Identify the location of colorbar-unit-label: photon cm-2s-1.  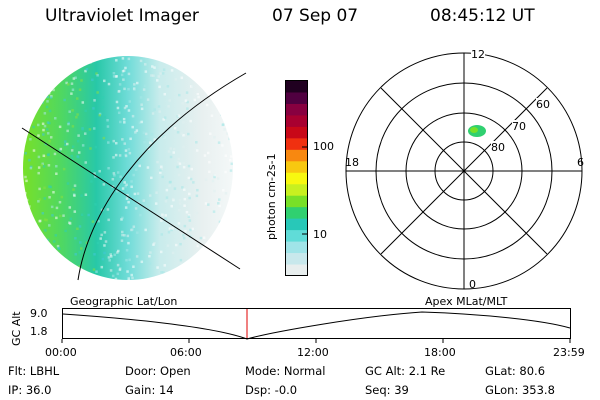
(271, 196).